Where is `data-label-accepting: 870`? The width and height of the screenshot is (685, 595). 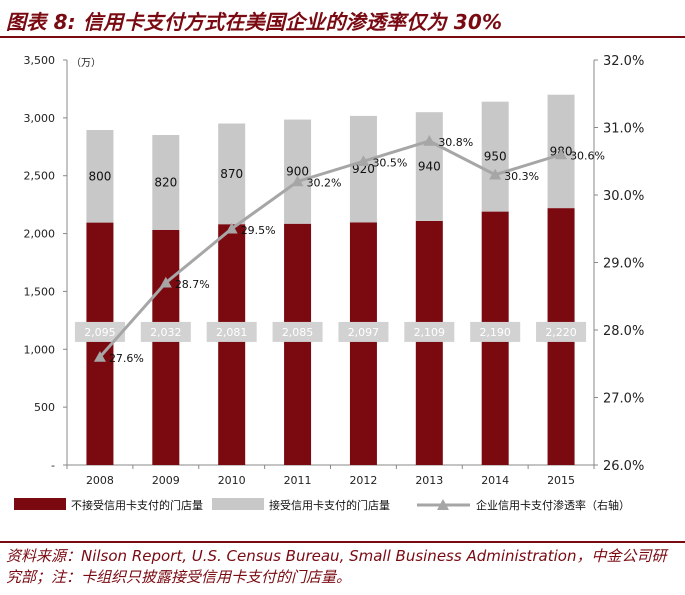 data-label-accepting: 870 is located at coordinates (231, 174).